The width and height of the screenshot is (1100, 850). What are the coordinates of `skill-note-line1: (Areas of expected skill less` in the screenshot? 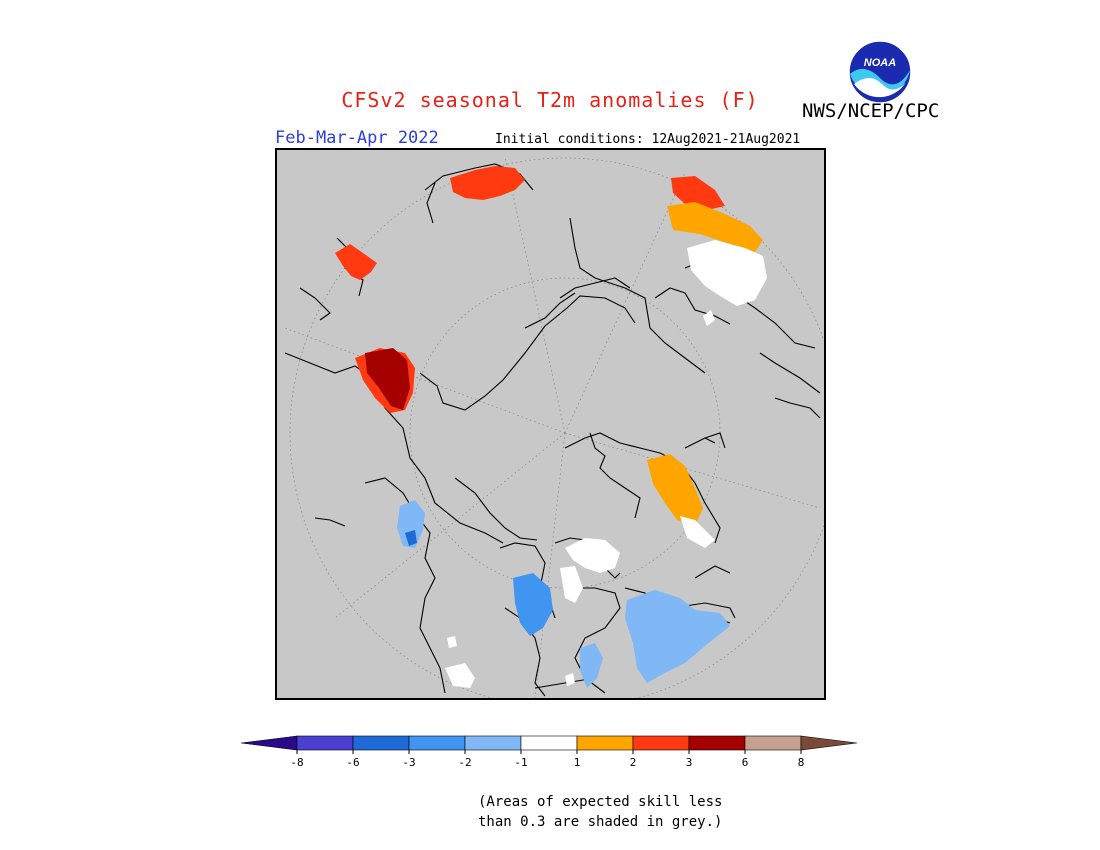 It's located at (600, 802).